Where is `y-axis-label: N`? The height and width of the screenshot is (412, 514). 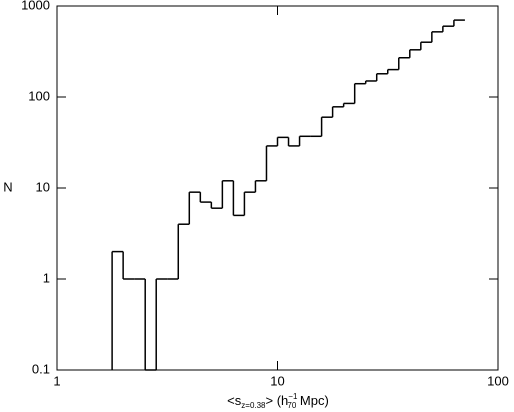 y-axis-label: N is located at coordinates (7, 186).